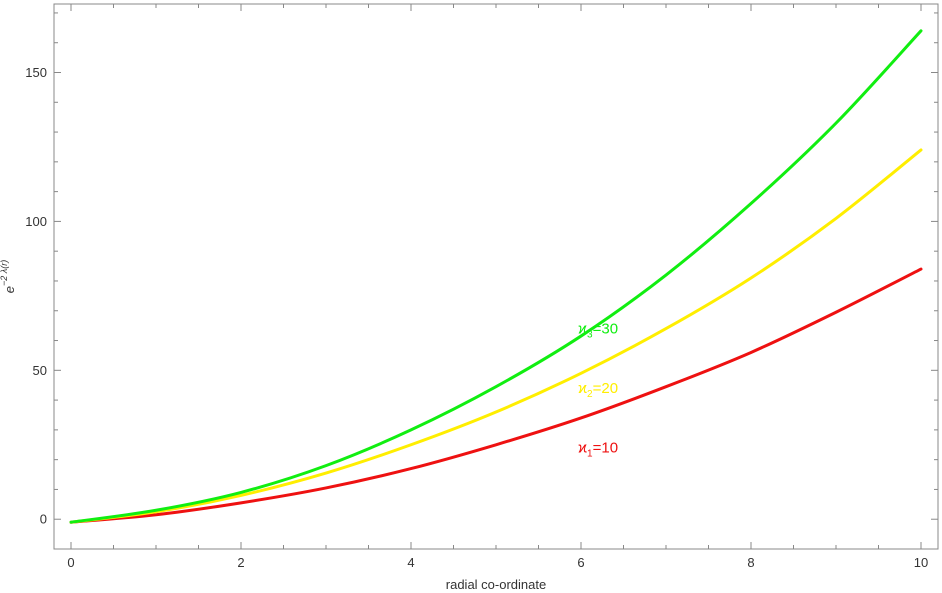 The width and height of the screenshot is (942, 593). I want to click on x-tick-label: 2, so click(240, 562).